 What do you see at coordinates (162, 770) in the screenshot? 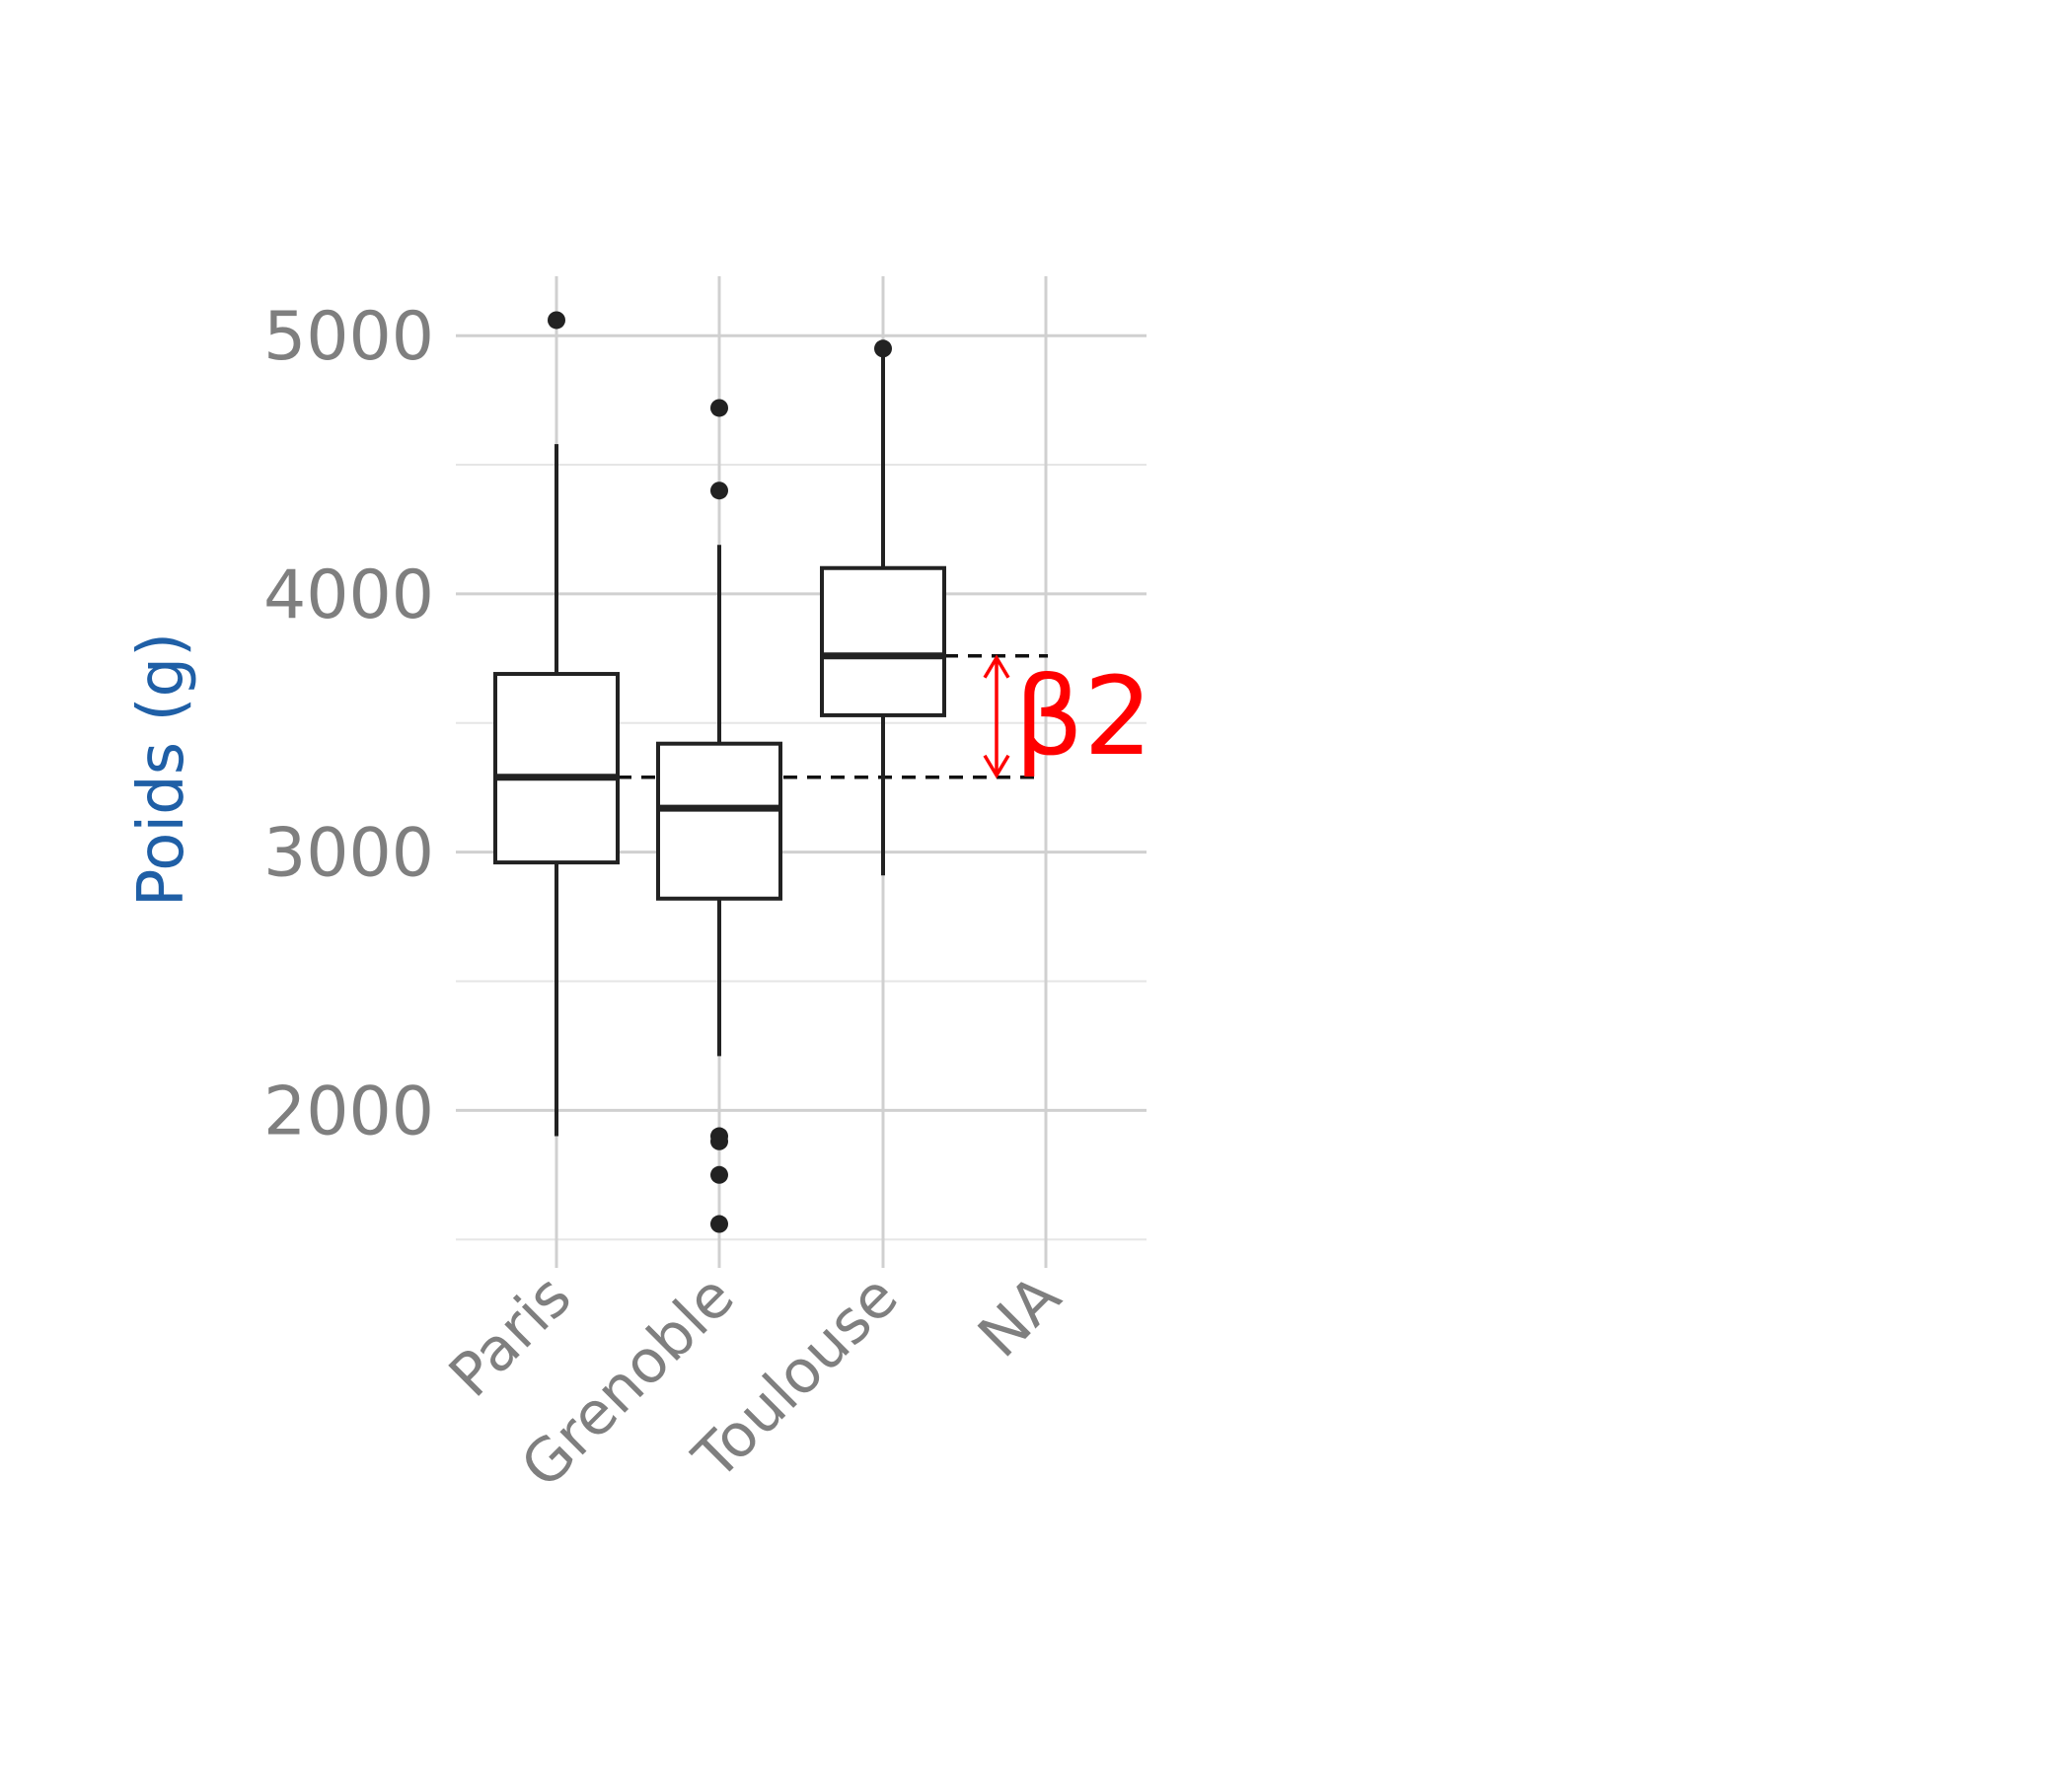
I see `y-axis-title: Poids (g)` at bounding box center [162, 770].